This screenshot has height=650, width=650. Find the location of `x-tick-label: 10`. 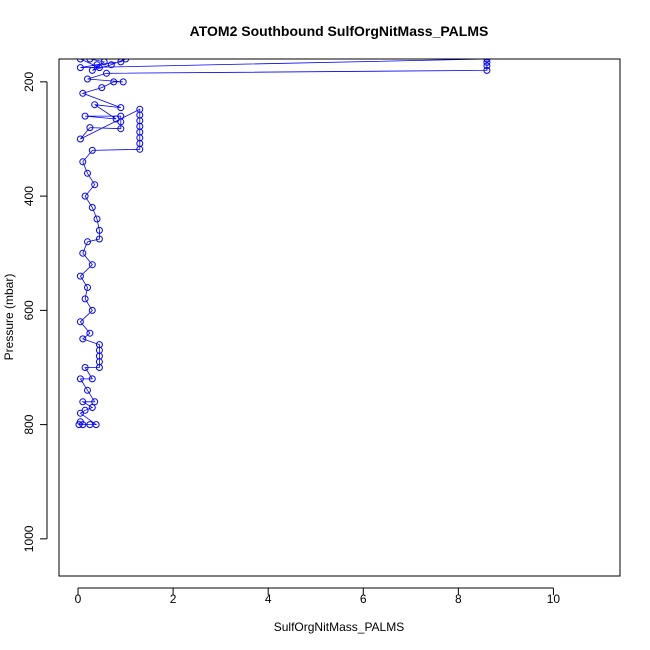

x-tick-label: 10 is located at coordinates (554, 599).